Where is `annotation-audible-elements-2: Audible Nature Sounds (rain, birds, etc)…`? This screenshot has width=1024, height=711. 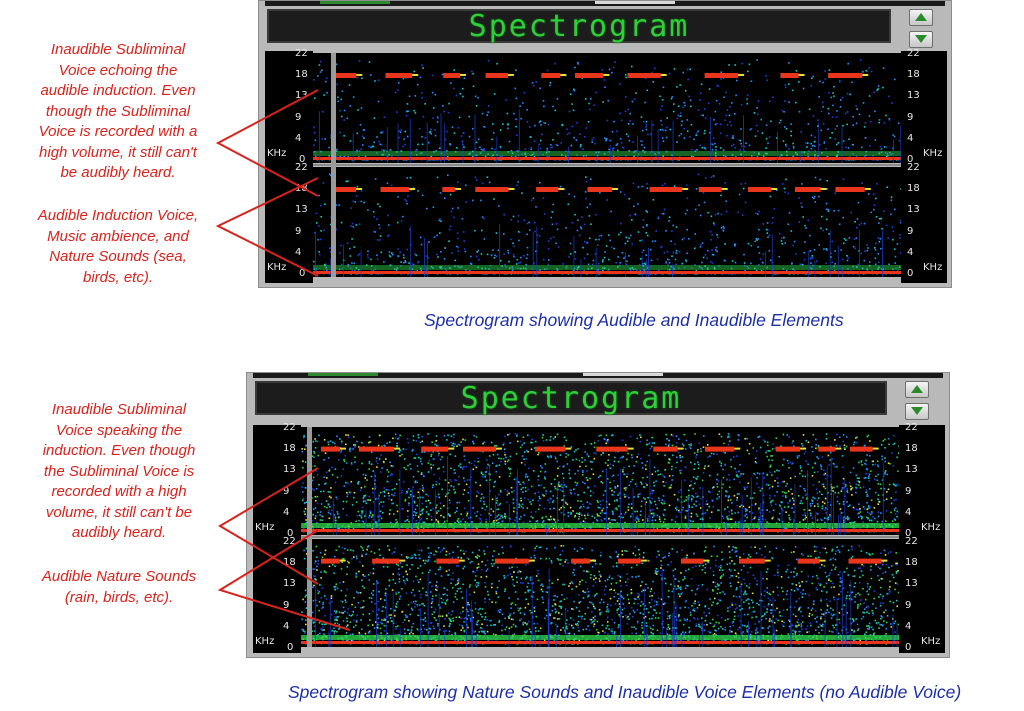
annotation-audible-elements-2: Audible Nature Sounds (rain, birds, etc)… is located at coordinates (119, 587).